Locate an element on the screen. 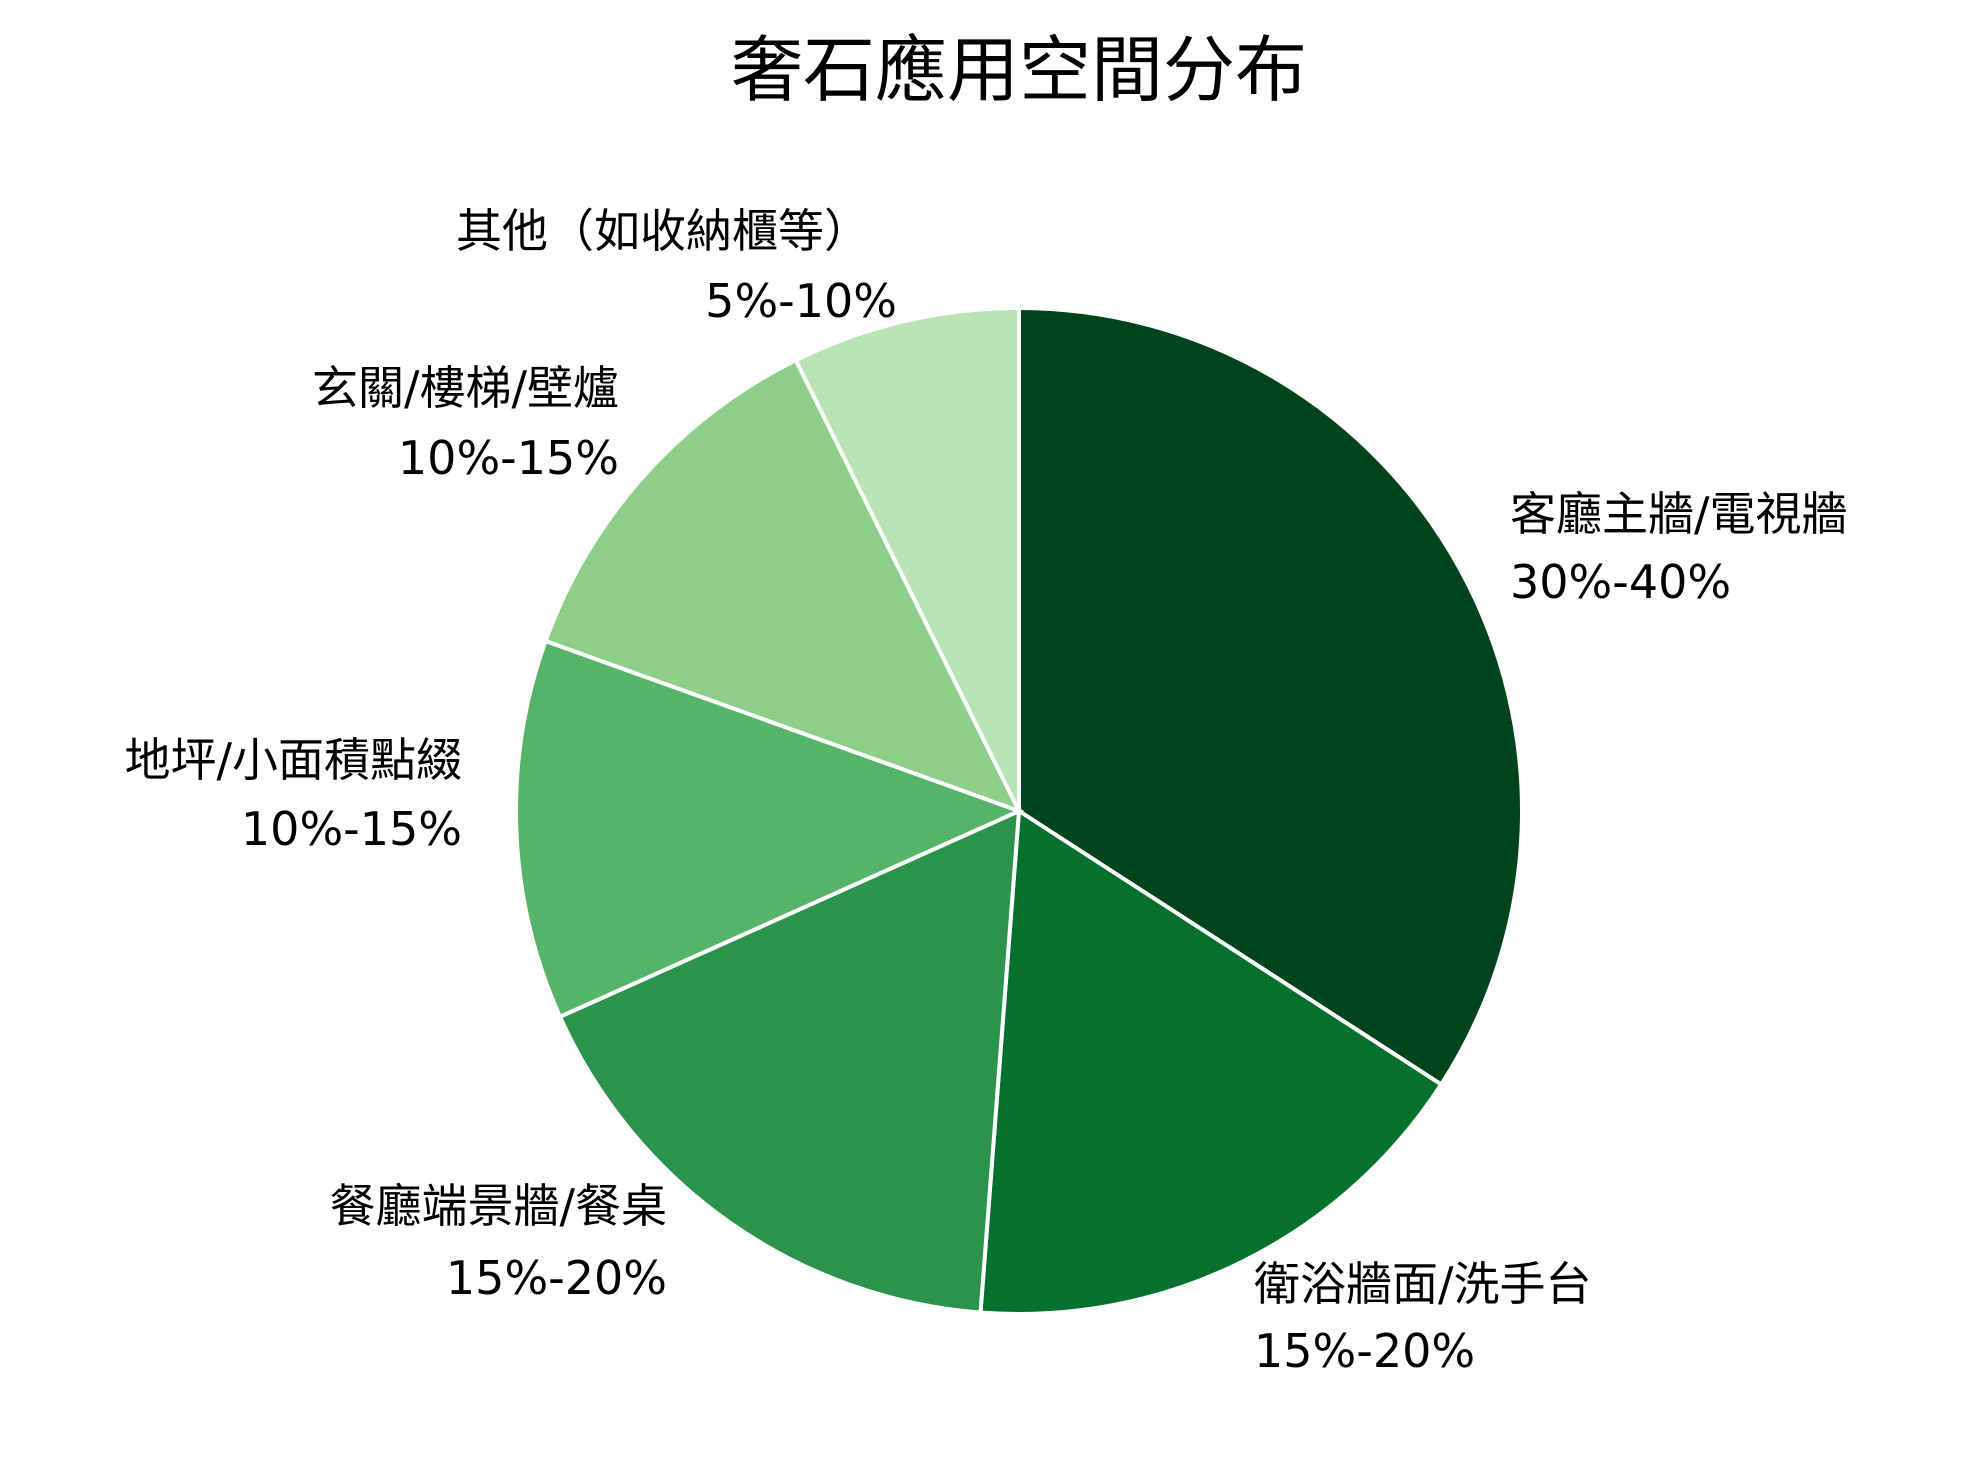 Image resolution: width=1963 pixels, height=1468 pixels. slice-range-1: 15%-20% is located at coordinates (1364, 1351).